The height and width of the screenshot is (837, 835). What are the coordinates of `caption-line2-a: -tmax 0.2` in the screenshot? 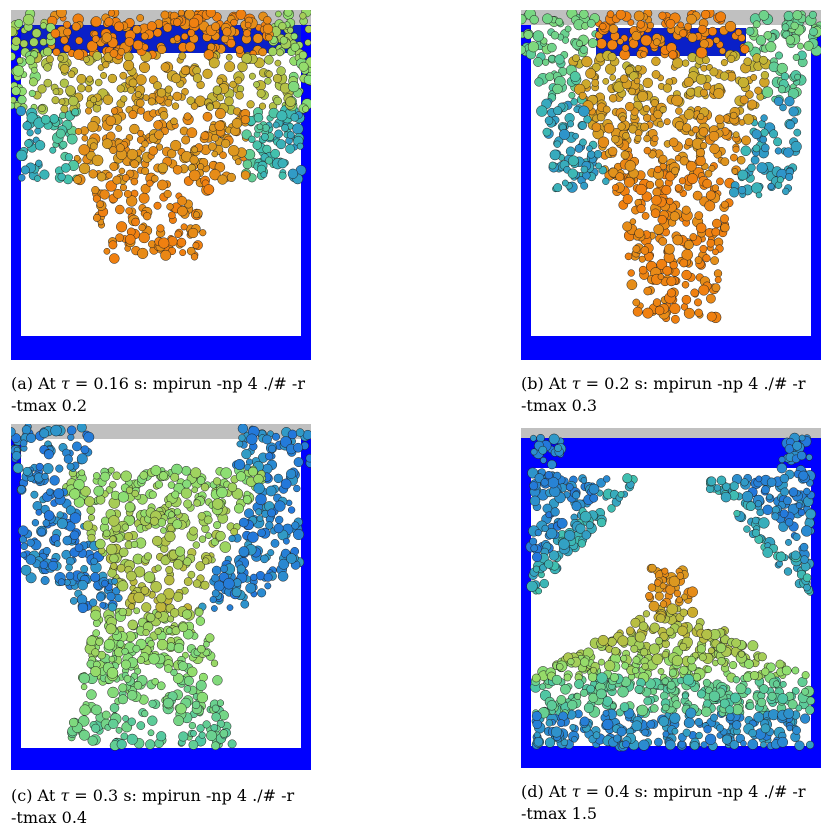 It's located at (49, 405).